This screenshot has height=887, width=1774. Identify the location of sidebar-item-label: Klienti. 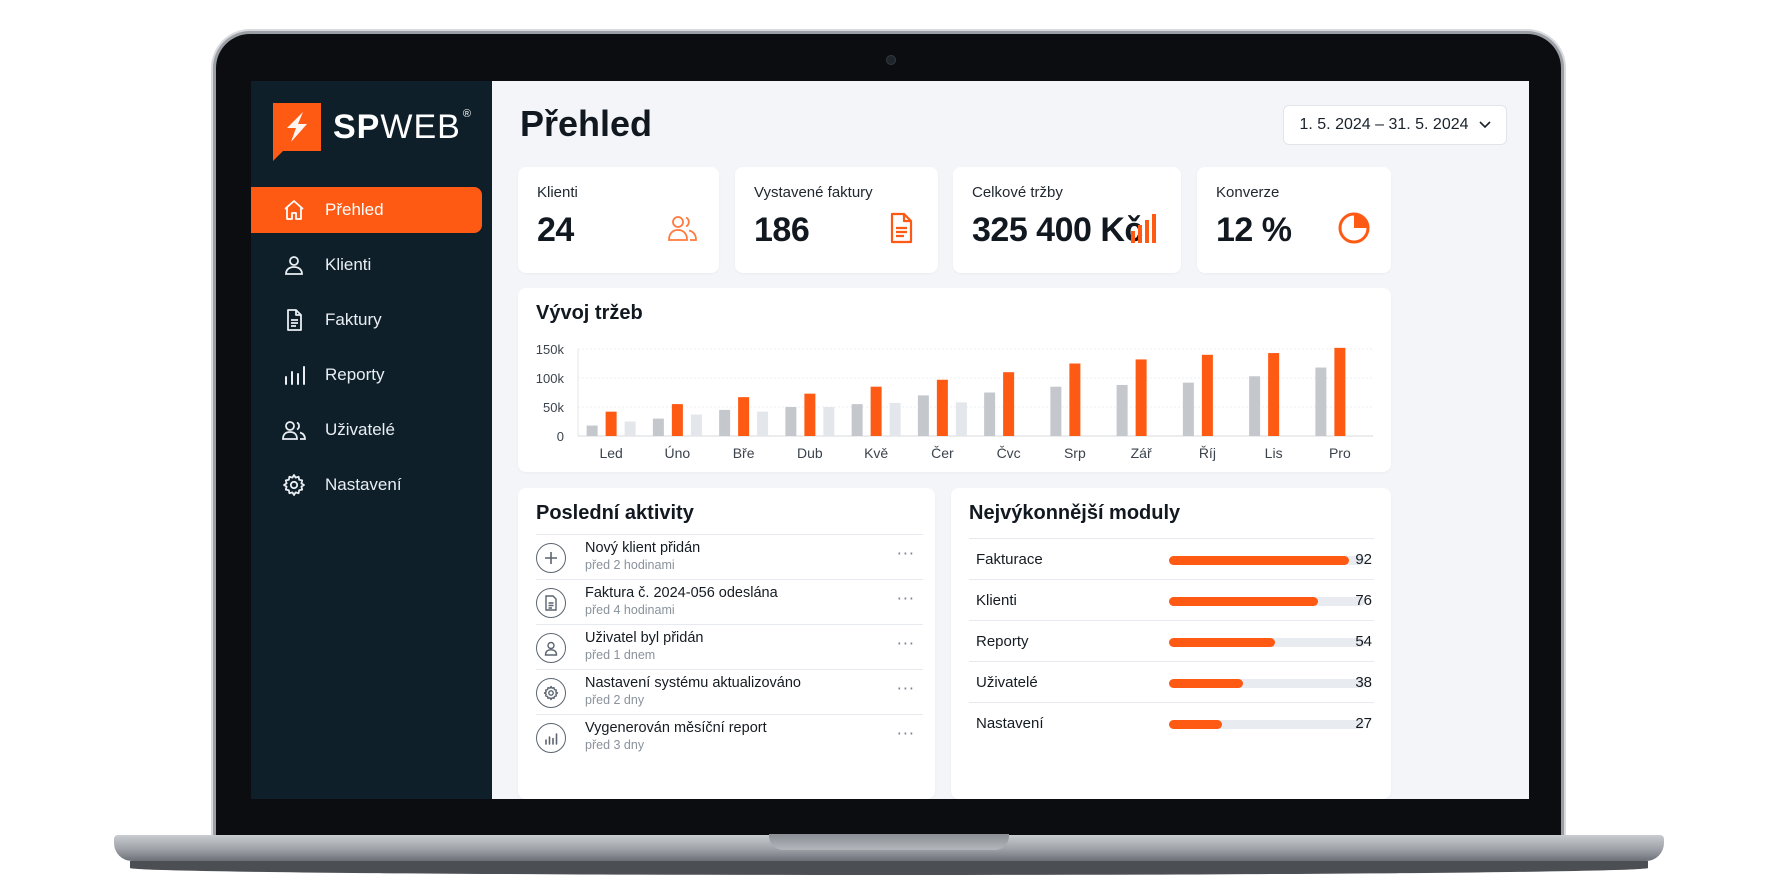
(348, 264).